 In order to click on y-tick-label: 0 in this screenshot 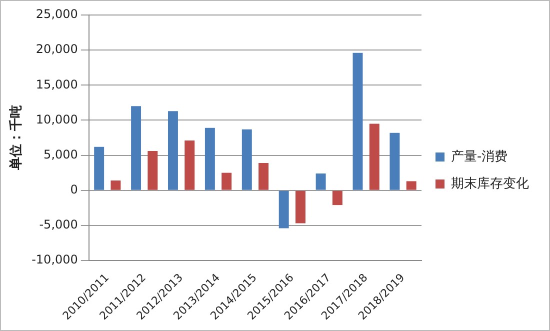, I will do `click(74, 189)`.